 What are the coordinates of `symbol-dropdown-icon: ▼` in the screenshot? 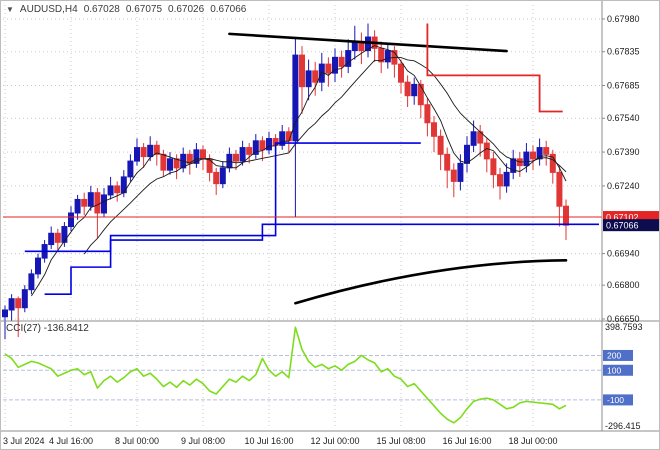 It's located at (10, 9).